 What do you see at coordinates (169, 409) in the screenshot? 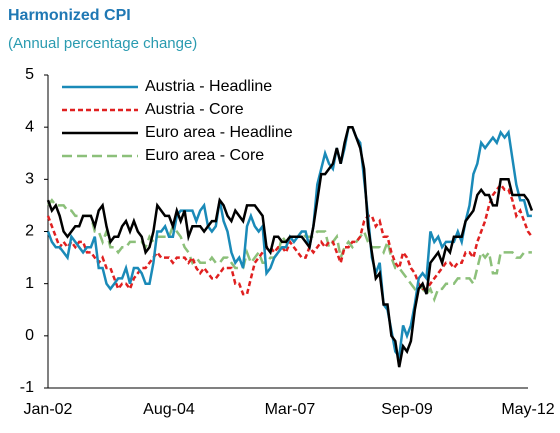
I see `x-tick-label: Aug-04` at bounding box center [169, 409].